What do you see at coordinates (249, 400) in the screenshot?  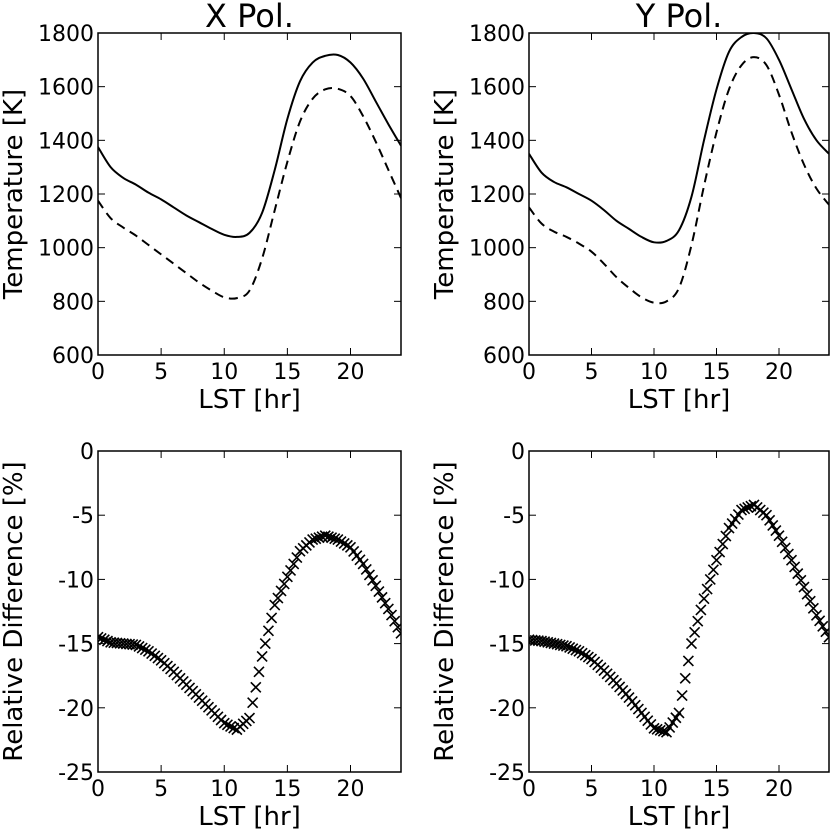 I see `x-axis-label: LST [hr]` at bounding box center [249, 400].